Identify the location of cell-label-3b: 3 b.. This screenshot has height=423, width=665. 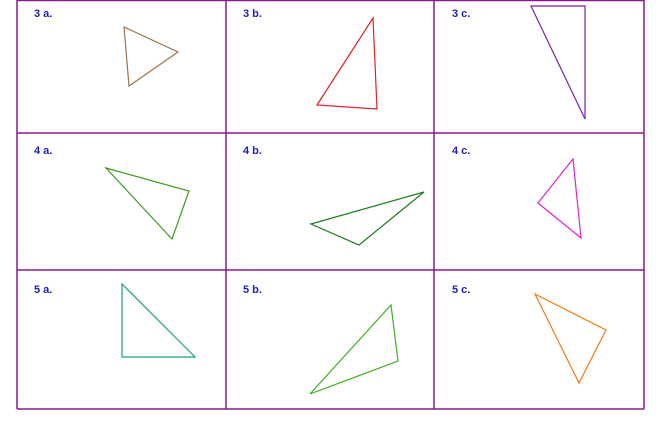
(252, 14).